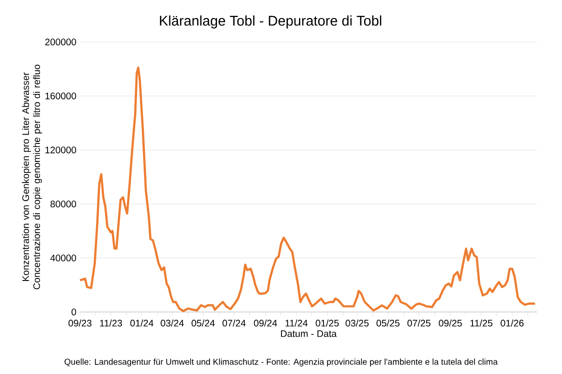  Describe the element at coordinates (357, 323) in the screenshot. I see `x-tick-label: 03/25` at that location.